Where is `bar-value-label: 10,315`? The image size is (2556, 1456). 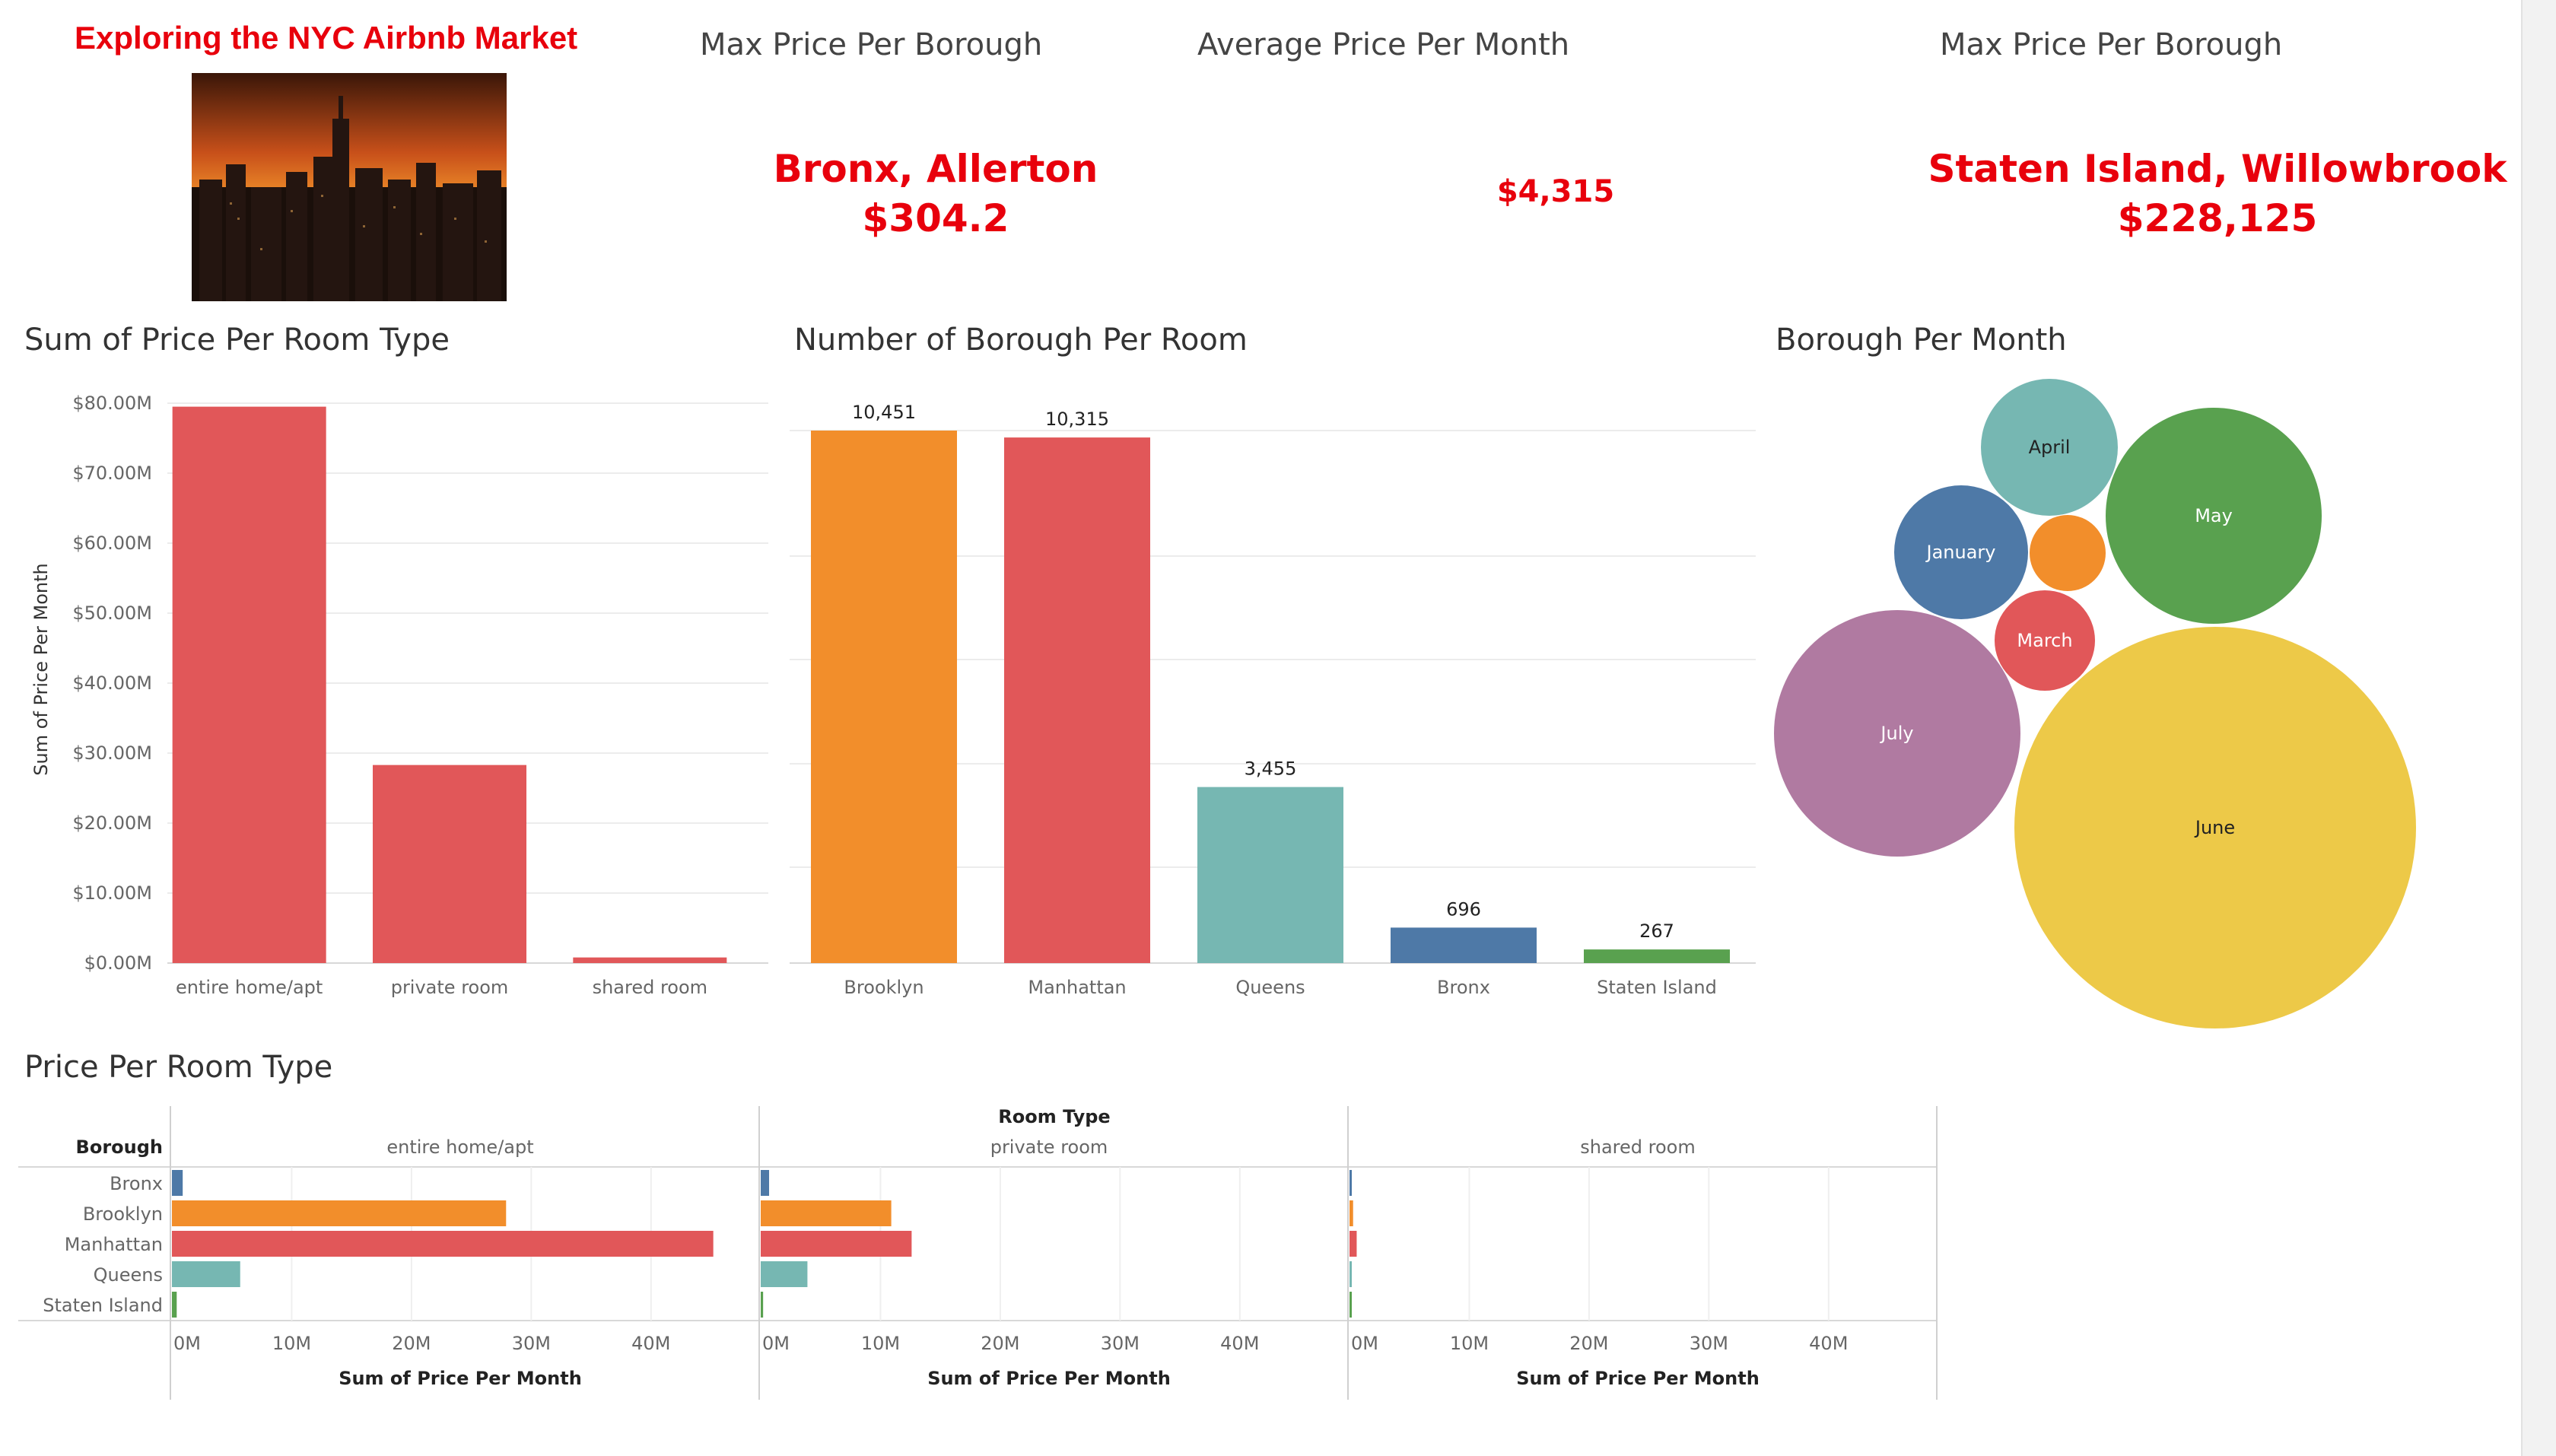
bar-value-label: 10,315 is located at coordinates (1077, 420).